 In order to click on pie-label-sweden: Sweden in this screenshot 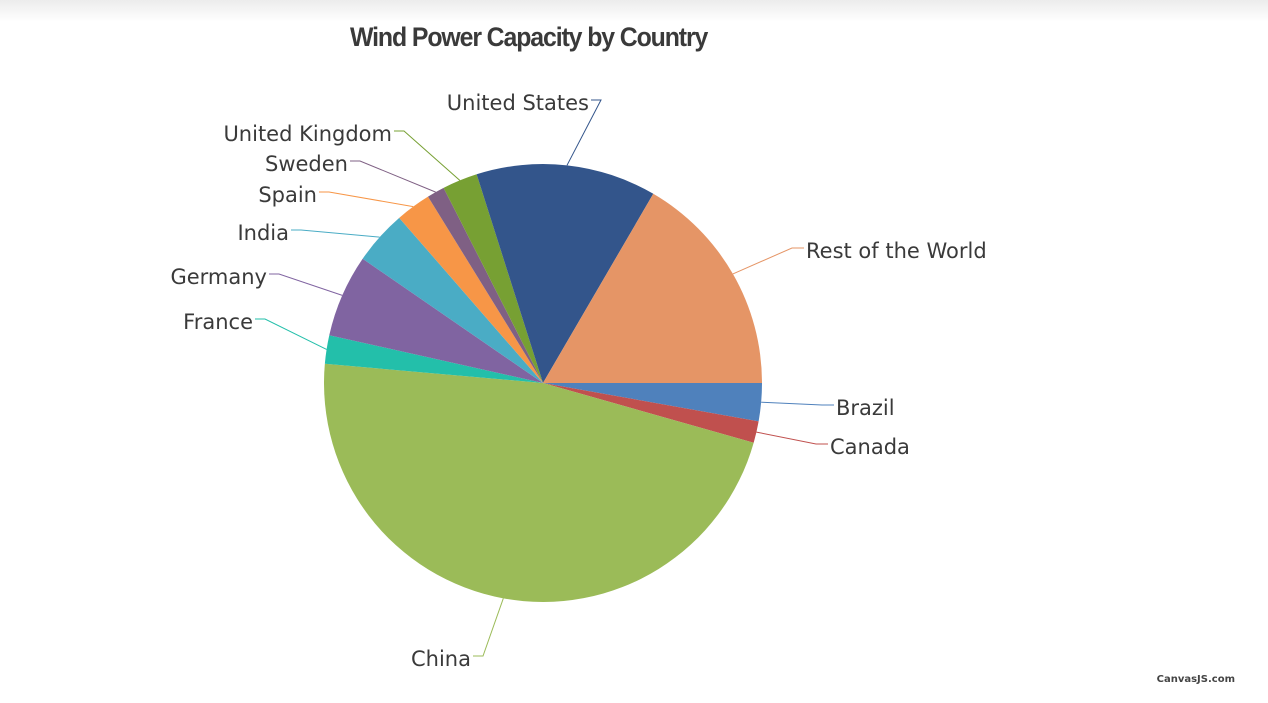, I will do `click(306, 164)`.